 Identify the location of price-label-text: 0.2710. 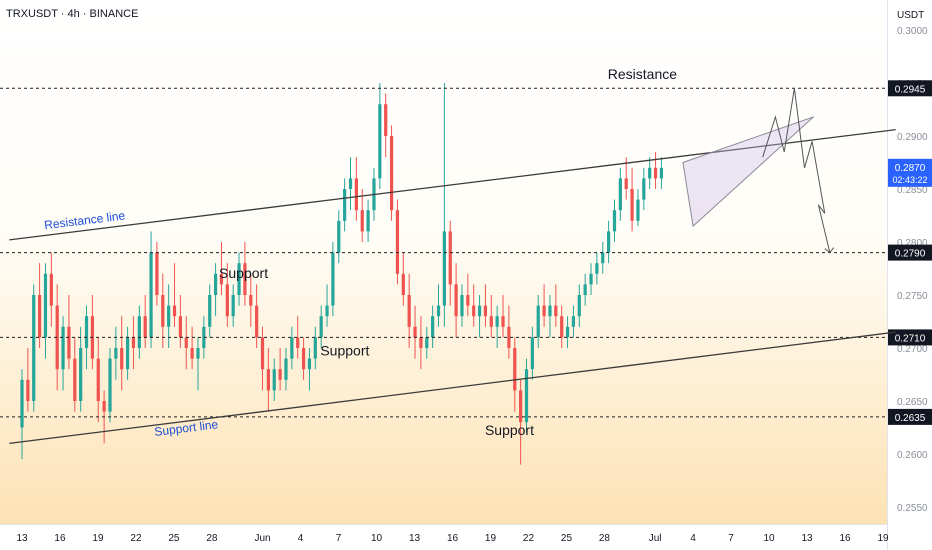
(910, 338).